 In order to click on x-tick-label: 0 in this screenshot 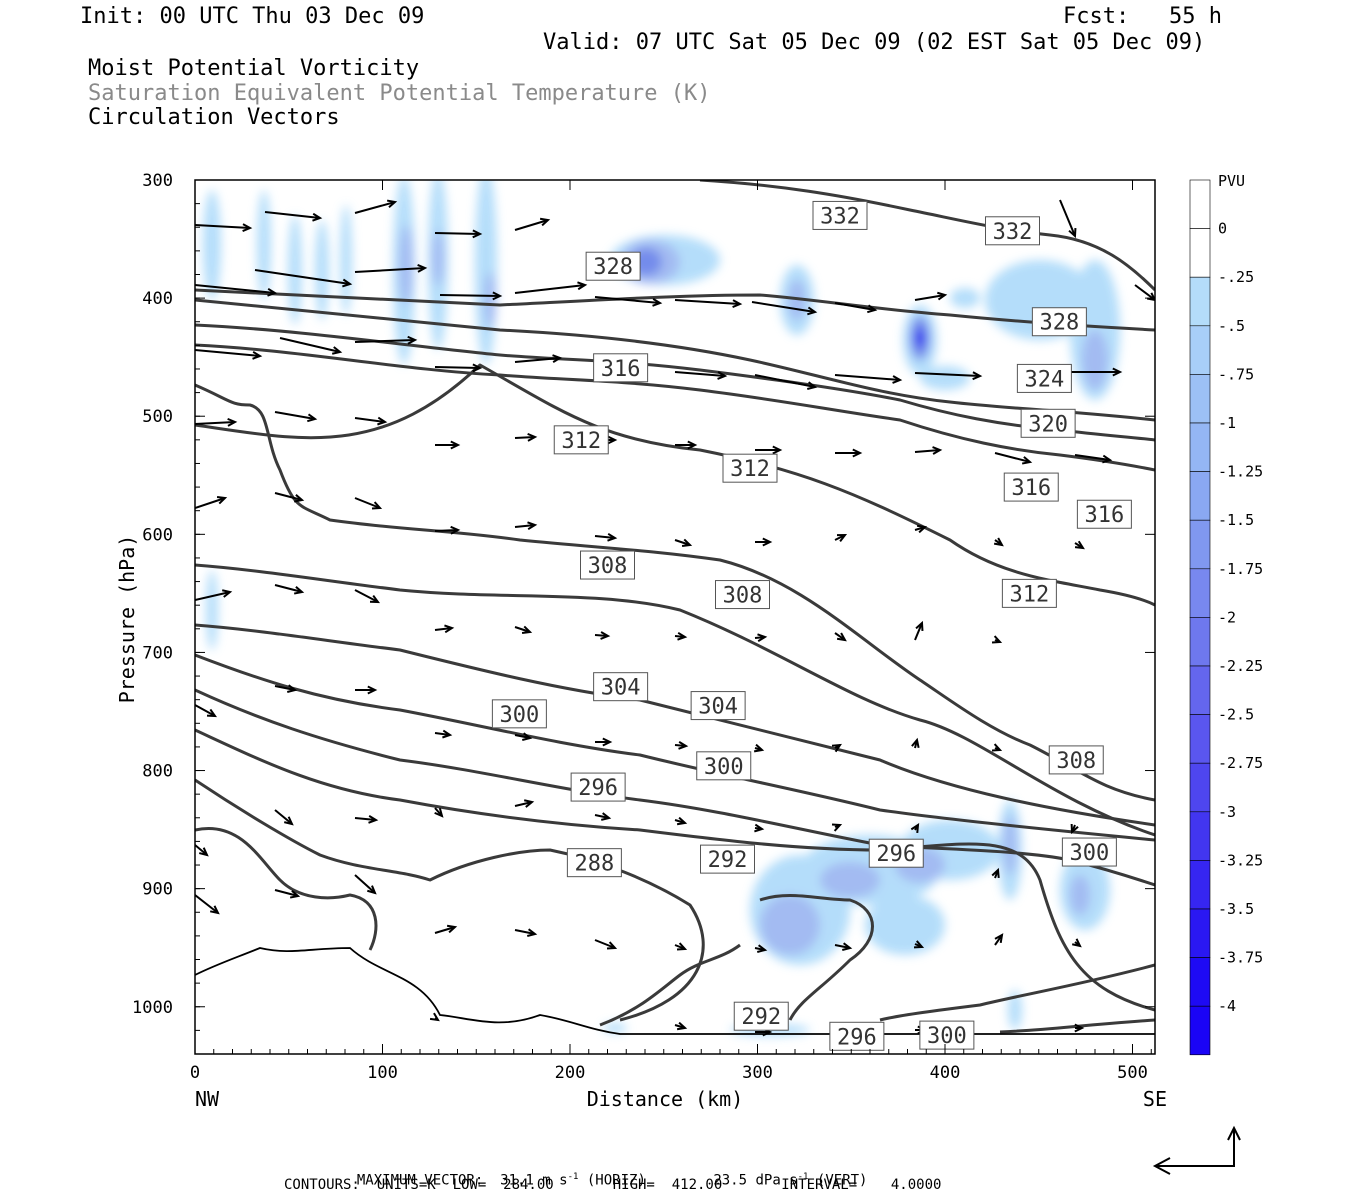, I will do `click(195, 1073)`.